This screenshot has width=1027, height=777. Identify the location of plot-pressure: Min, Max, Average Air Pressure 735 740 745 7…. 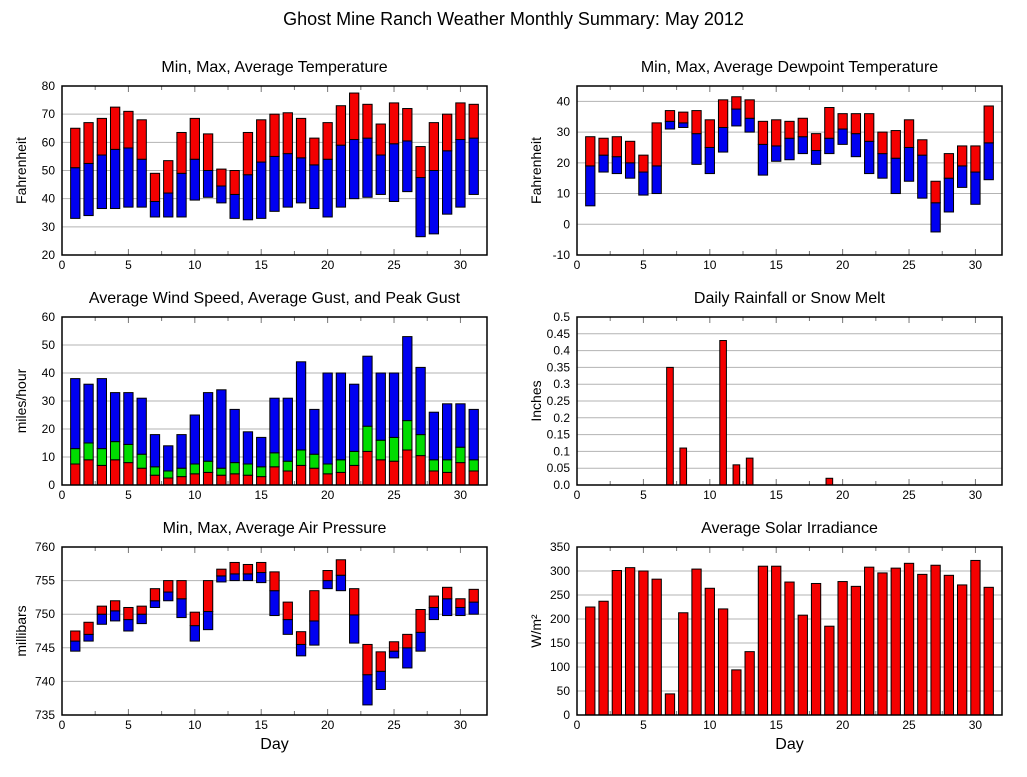
(250, 636).